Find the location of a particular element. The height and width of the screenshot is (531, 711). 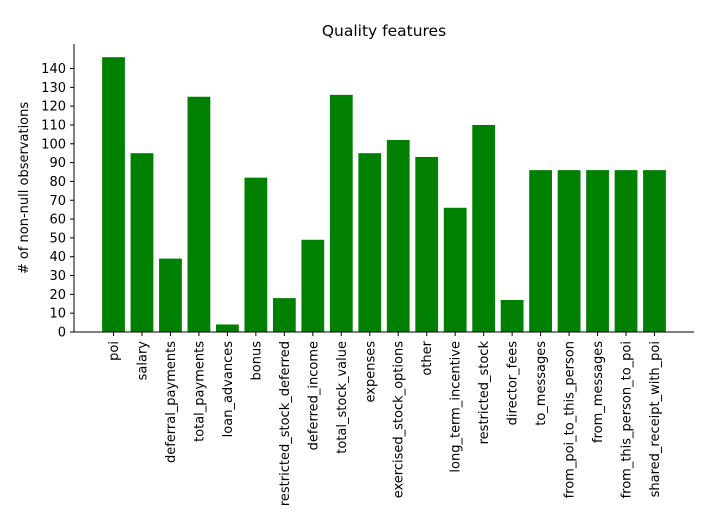

bar-exercised-stock-options is located at coordinates (398, 236).